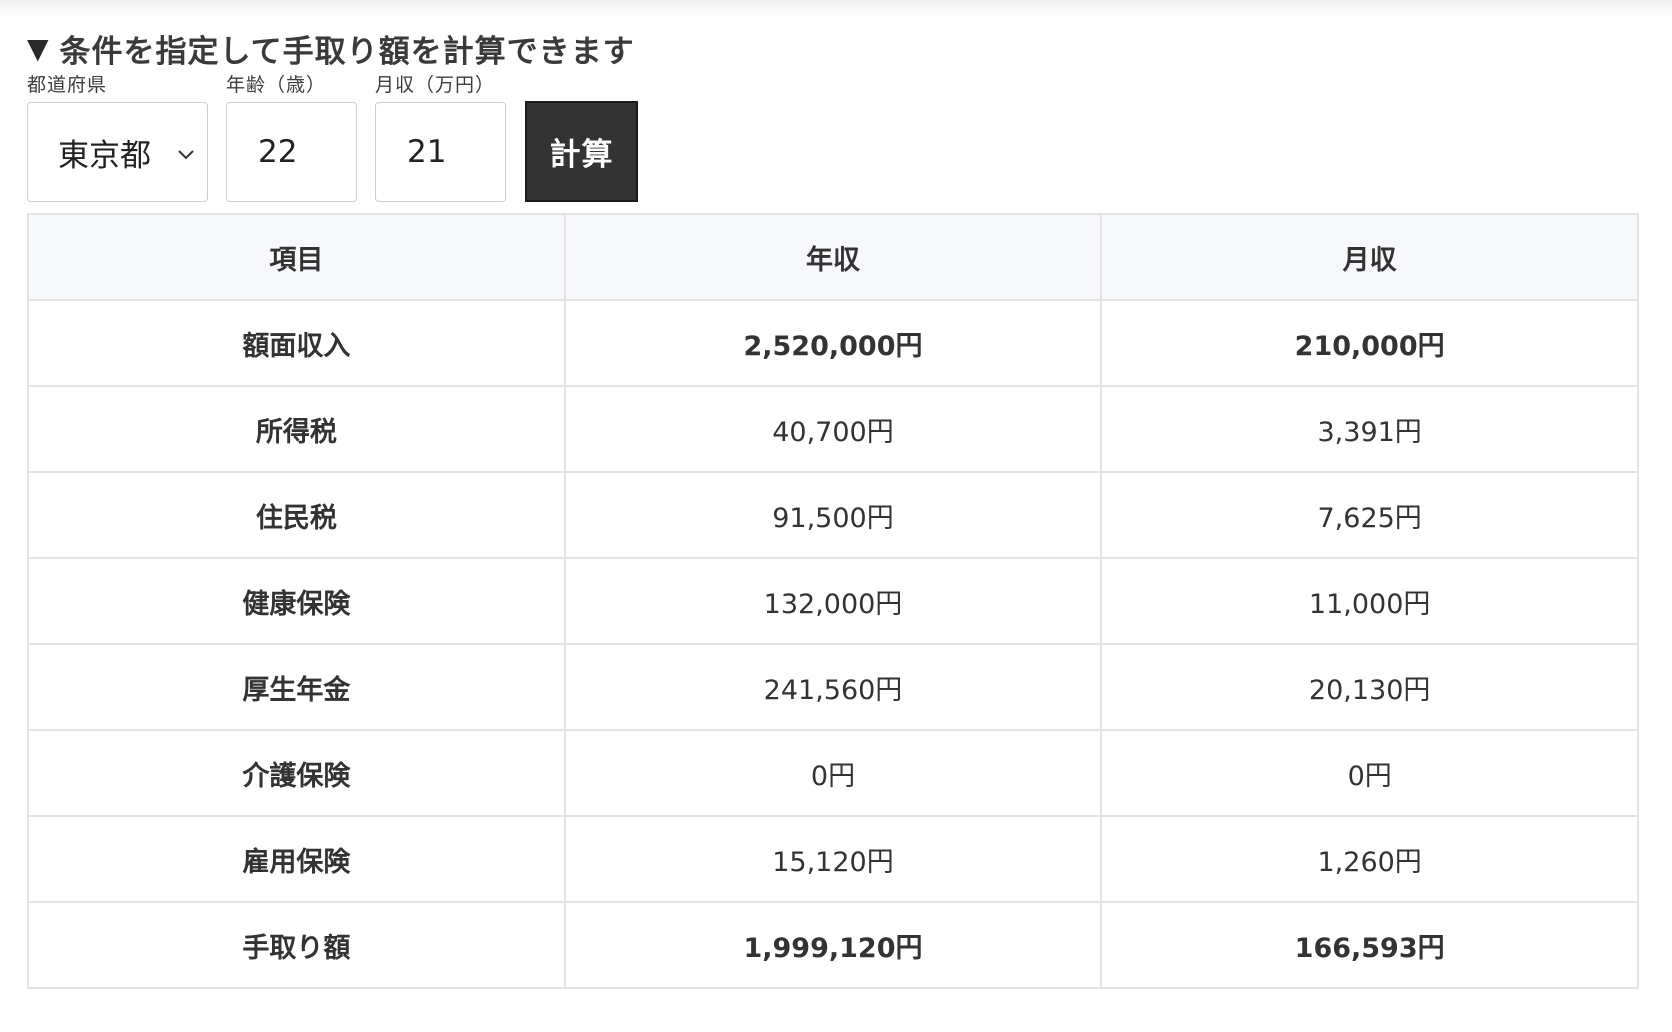 The image size is (1672, 1032). I want to click on table-row: 住民税 91,500円 7,625円, so click(833, 515).